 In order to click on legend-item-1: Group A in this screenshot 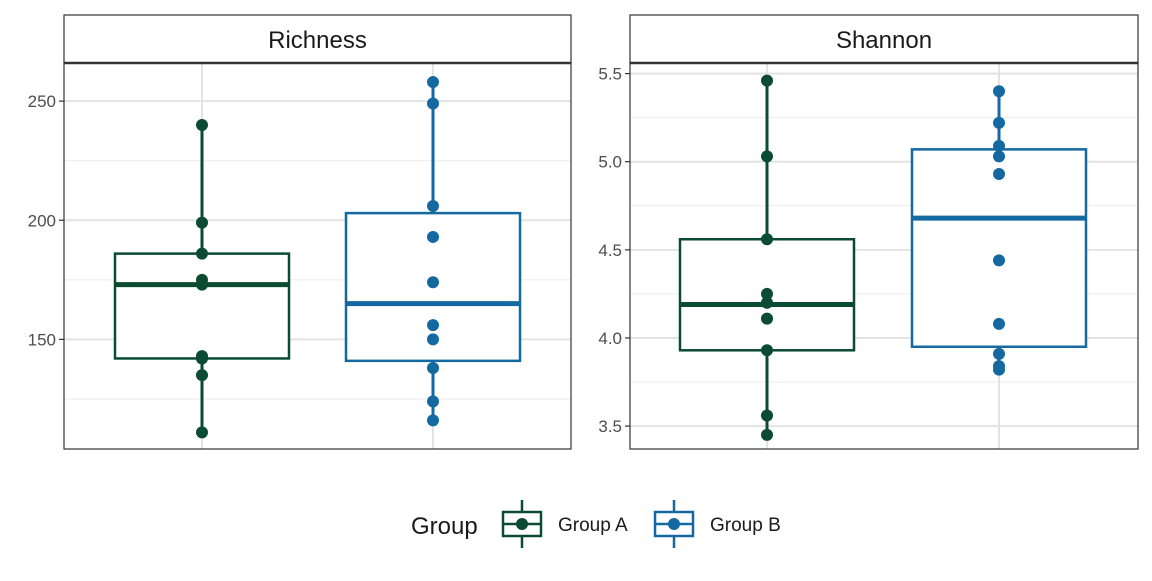, I will do `click(564, 524)`.